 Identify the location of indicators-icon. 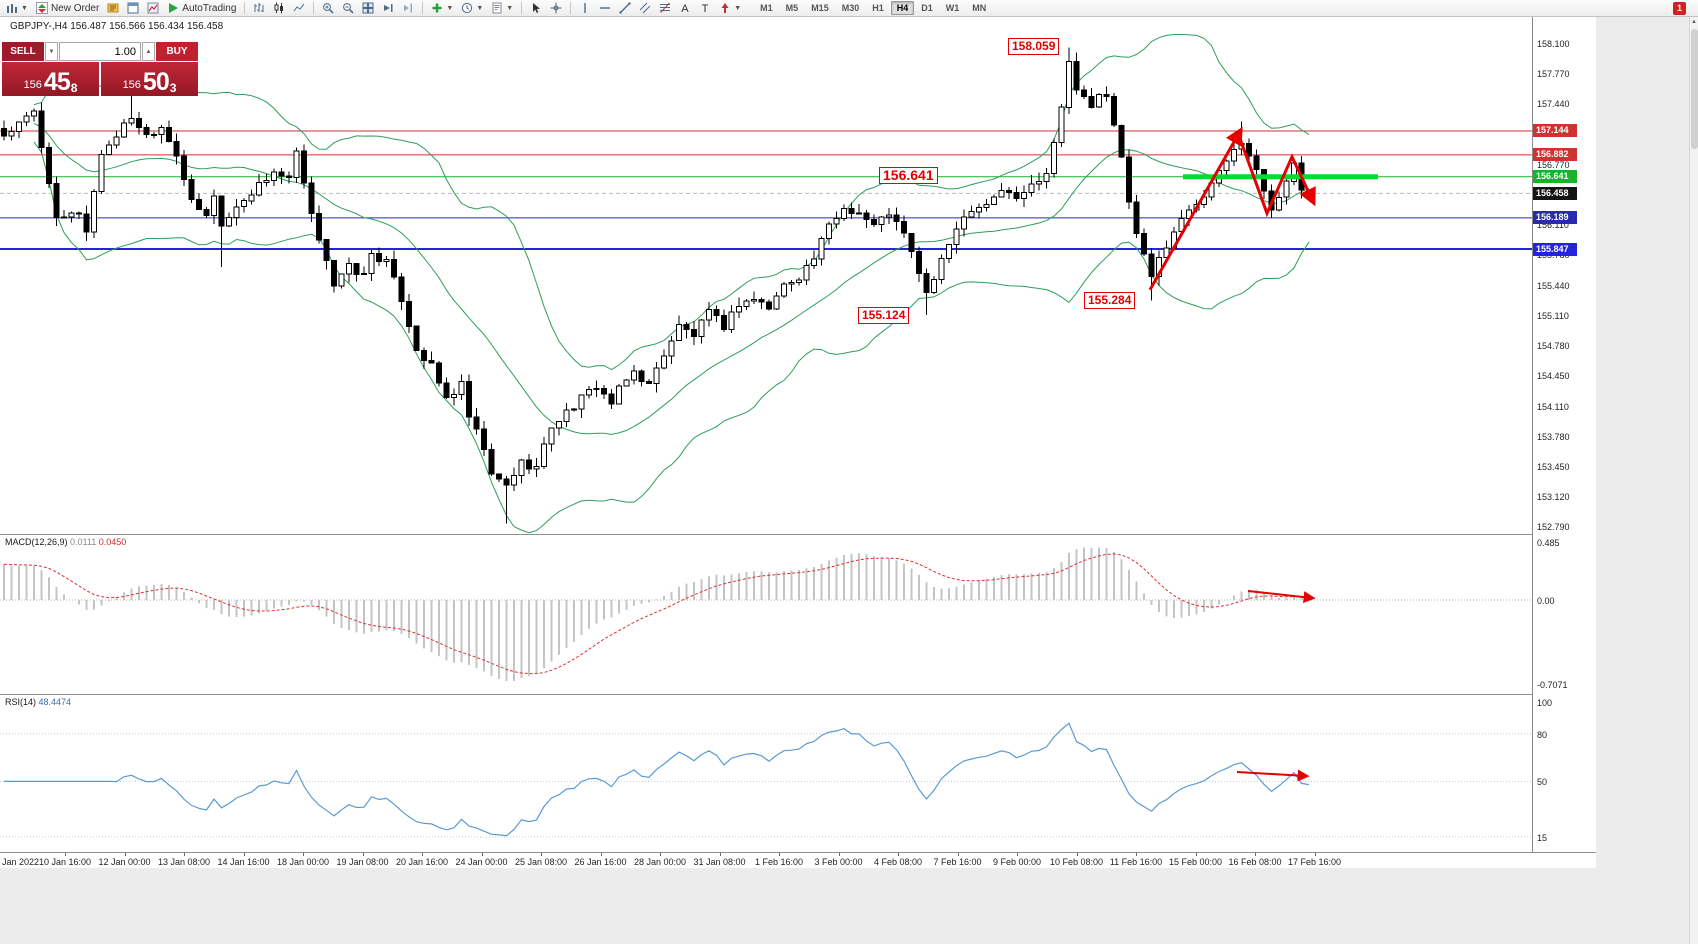
(437, 8).